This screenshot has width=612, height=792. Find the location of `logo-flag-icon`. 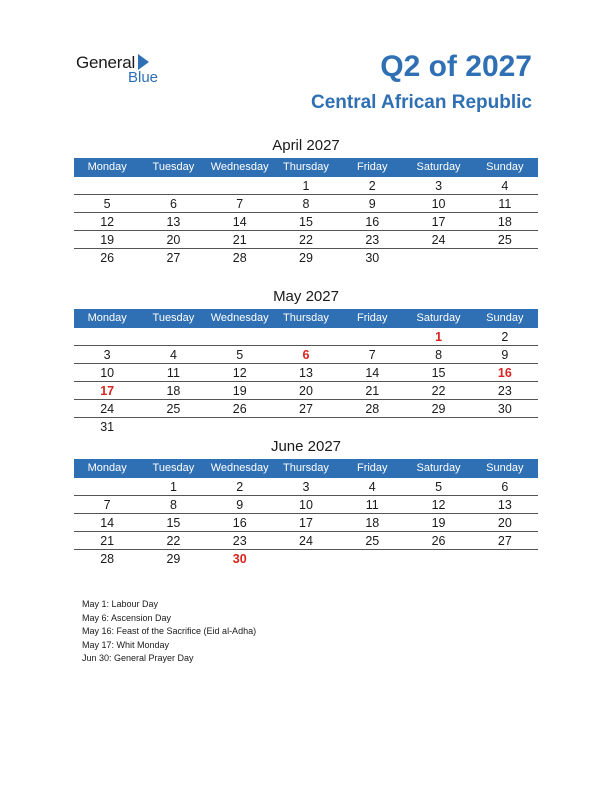

logo-flag-icon is located at coordinates (143, 62).